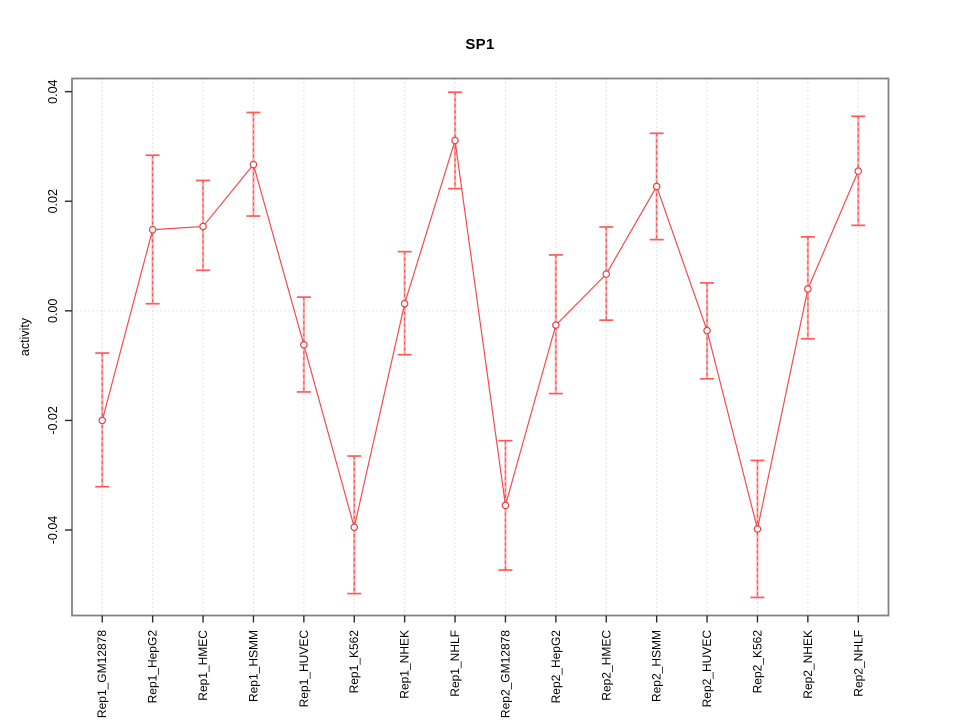 Image resolution: width=960 pixels, height=720 pixels. I want to click on x-tick-label: Rep2_NHLF, so click(858, 663).